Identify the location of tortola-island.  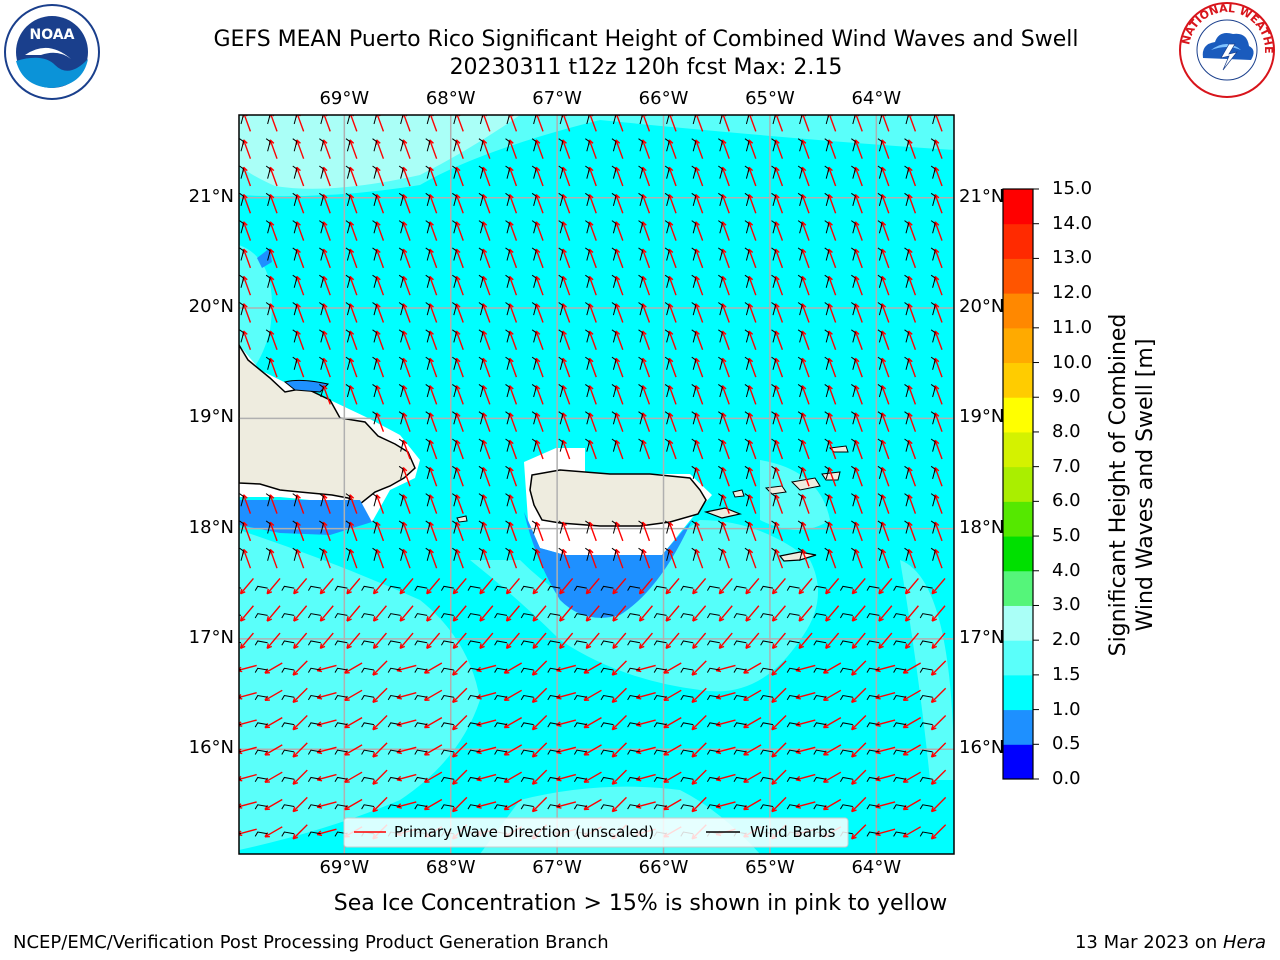
(805, 484).